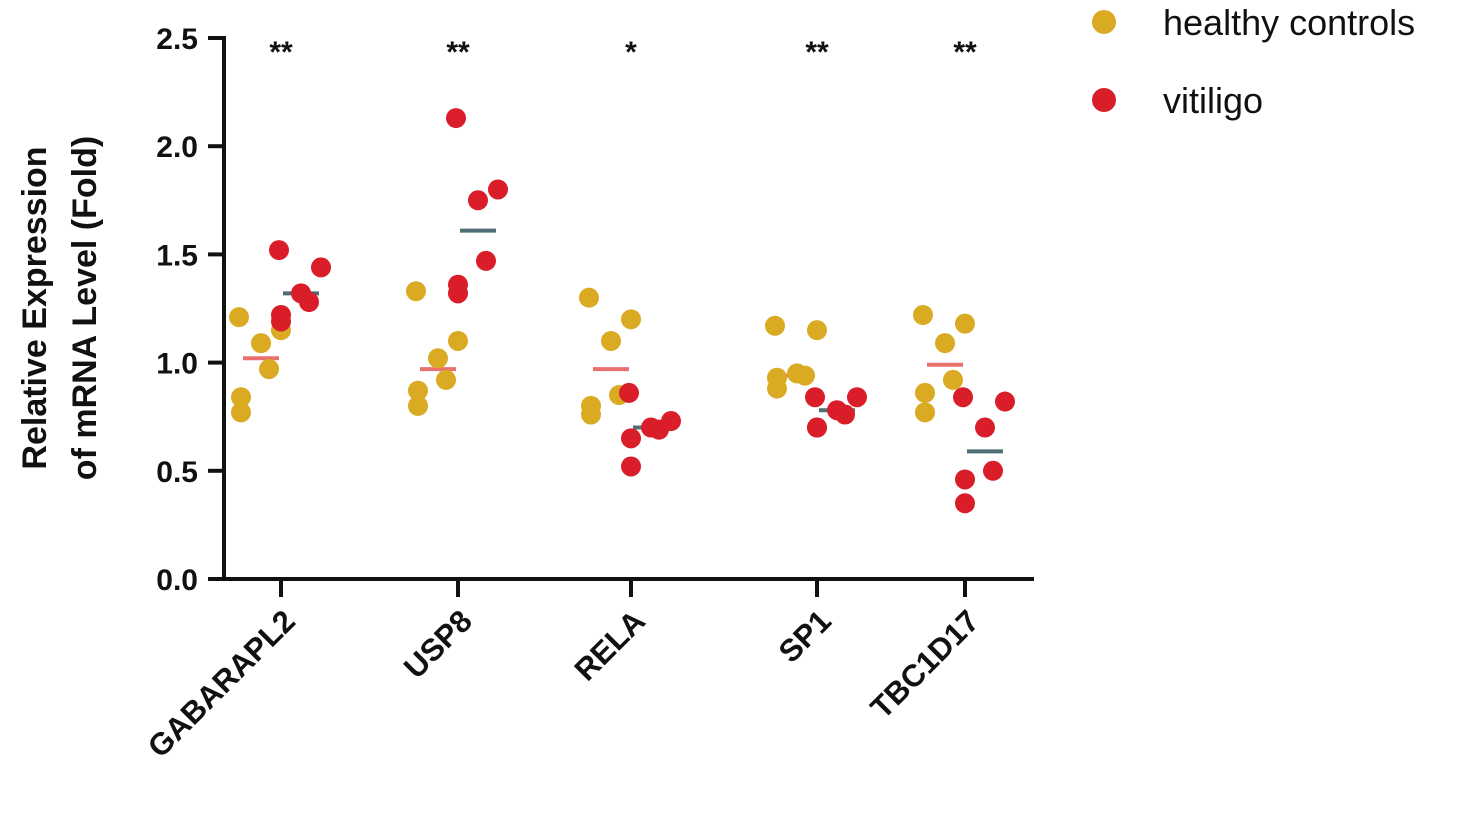 This screenshot has height=815, width=1476. What do you see at coordinates (177, 364) in the screenshot?
I see `y-tick-label: 1.0` at bounding box center [177, 364].